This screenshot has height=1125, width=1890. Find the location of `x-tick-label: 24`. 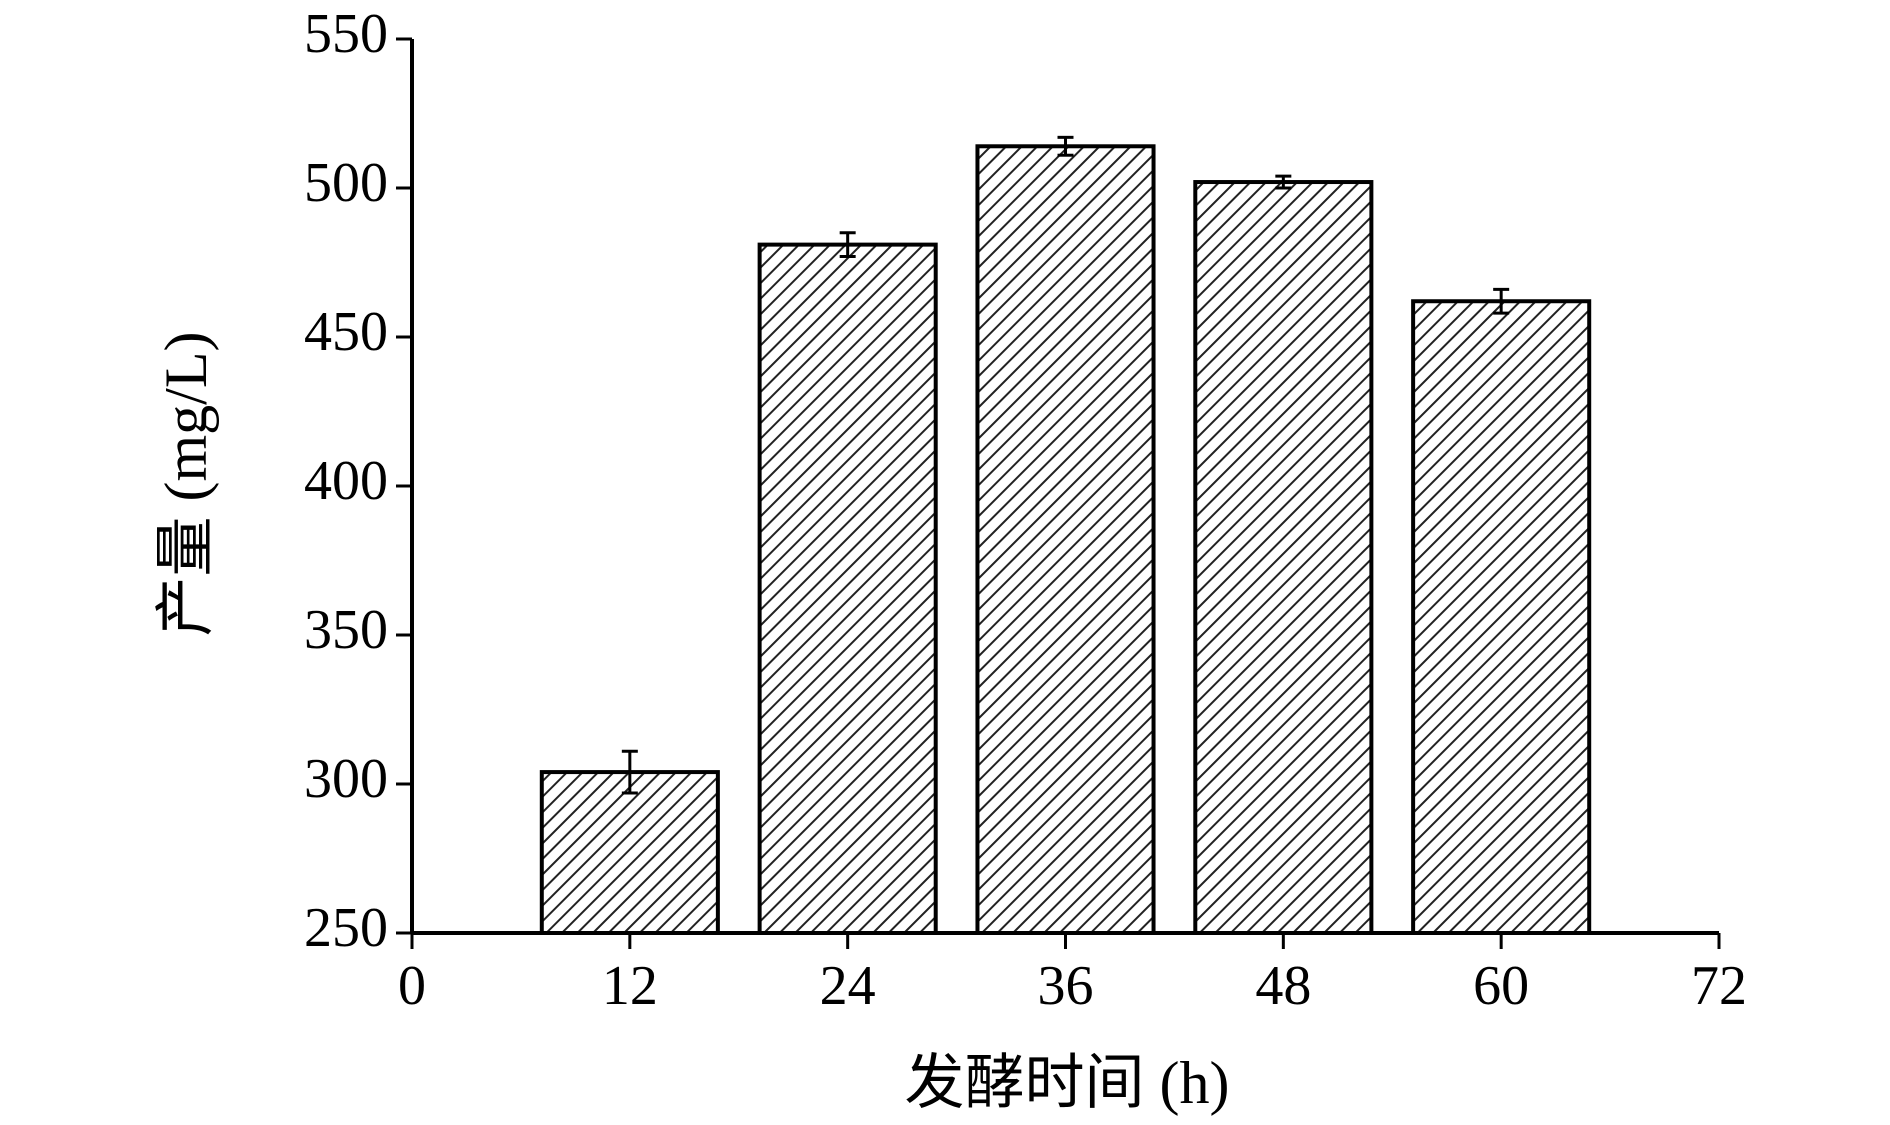

x-tick-label: 24 is located at coordinates (848, 986).